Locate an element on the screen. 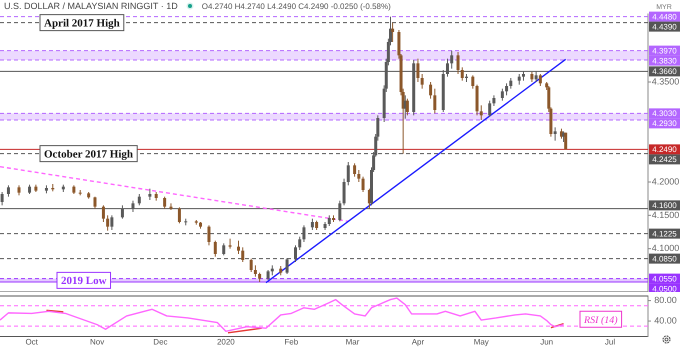 The width and height of the screenshot is (680, 348). x-tick-label: 2020 is located at coordinates (226, 341).